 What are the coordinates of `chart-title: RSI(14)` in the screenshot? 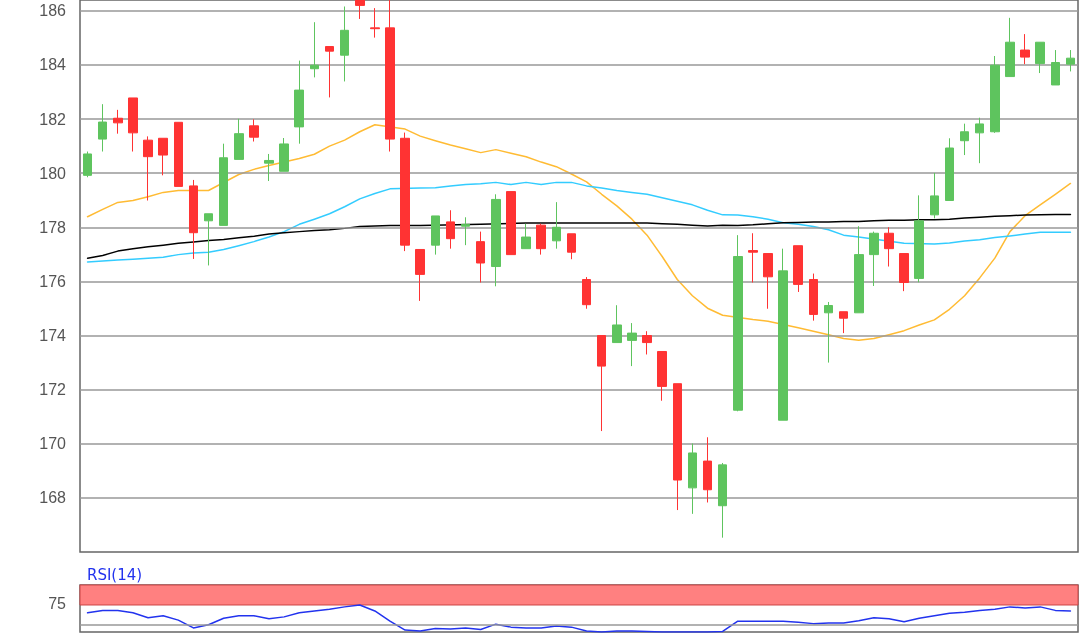 It's located at (115, 574).